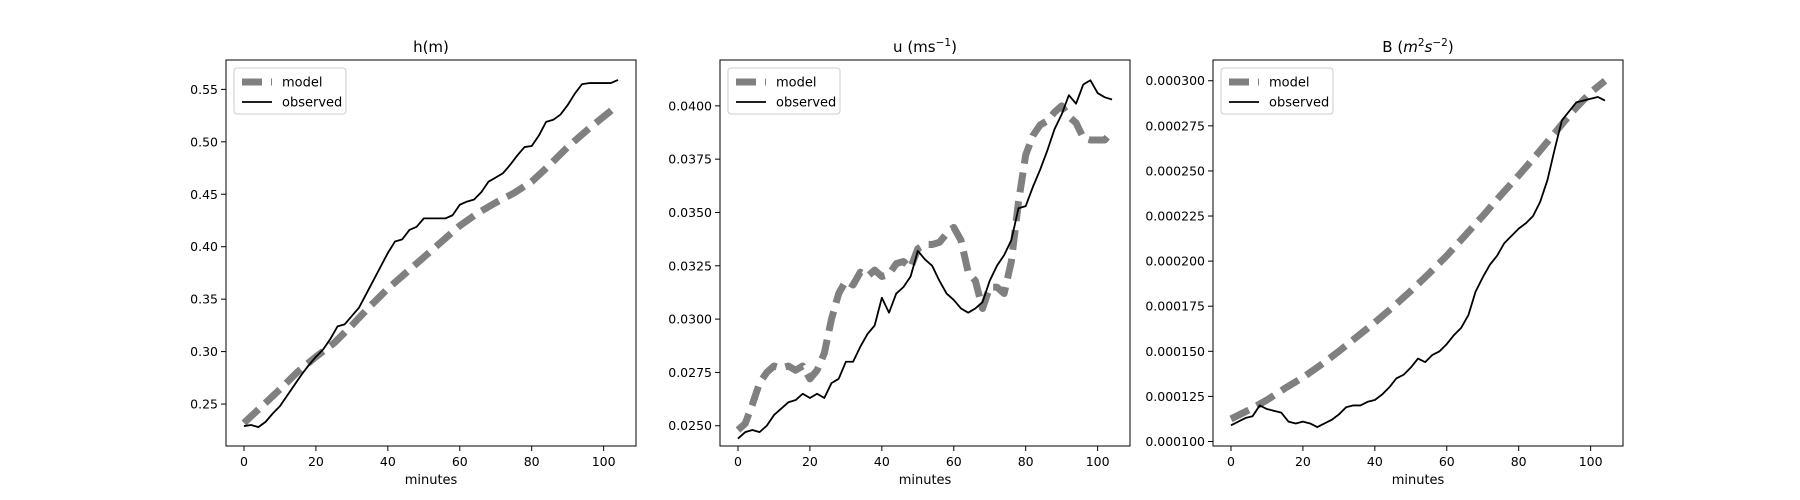 Image resolution: width=1800 pixels, height=500 pixels. Describe the element at coordinates (204, 89) in the screenshot. I see `y-tick-label: 0.55` at that location.